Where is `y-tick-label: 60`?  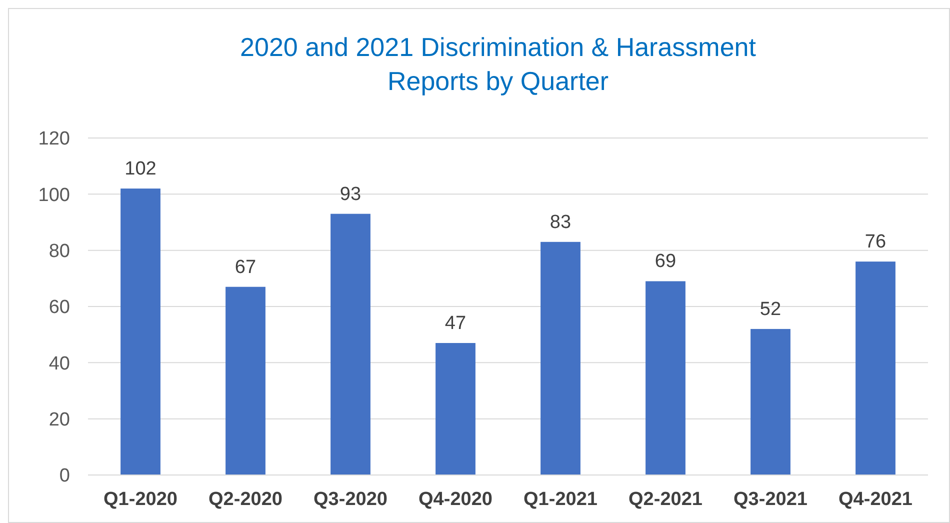 y-tick-label: 60 is located at coordinates (59, 307).